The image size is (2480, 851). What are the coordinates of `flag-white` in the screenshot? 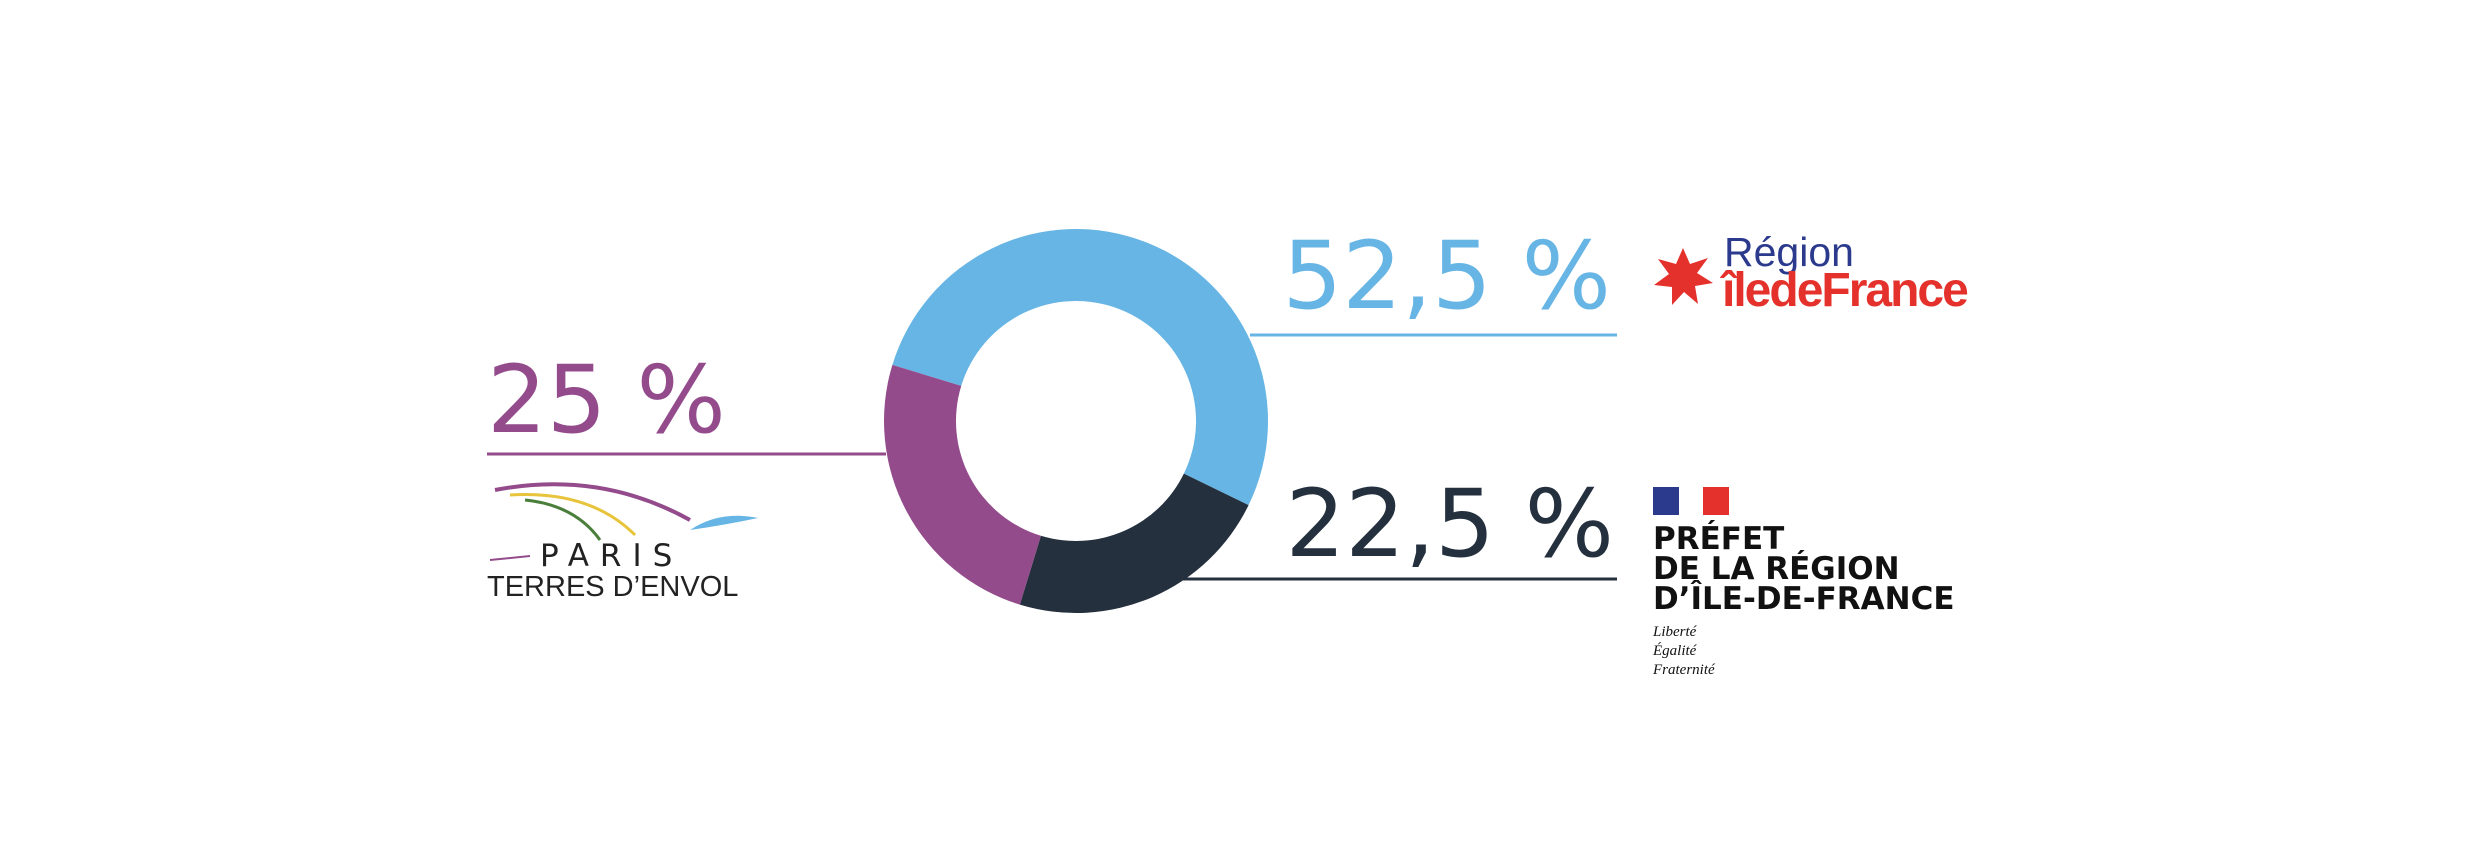 It's located at (1691, 501).